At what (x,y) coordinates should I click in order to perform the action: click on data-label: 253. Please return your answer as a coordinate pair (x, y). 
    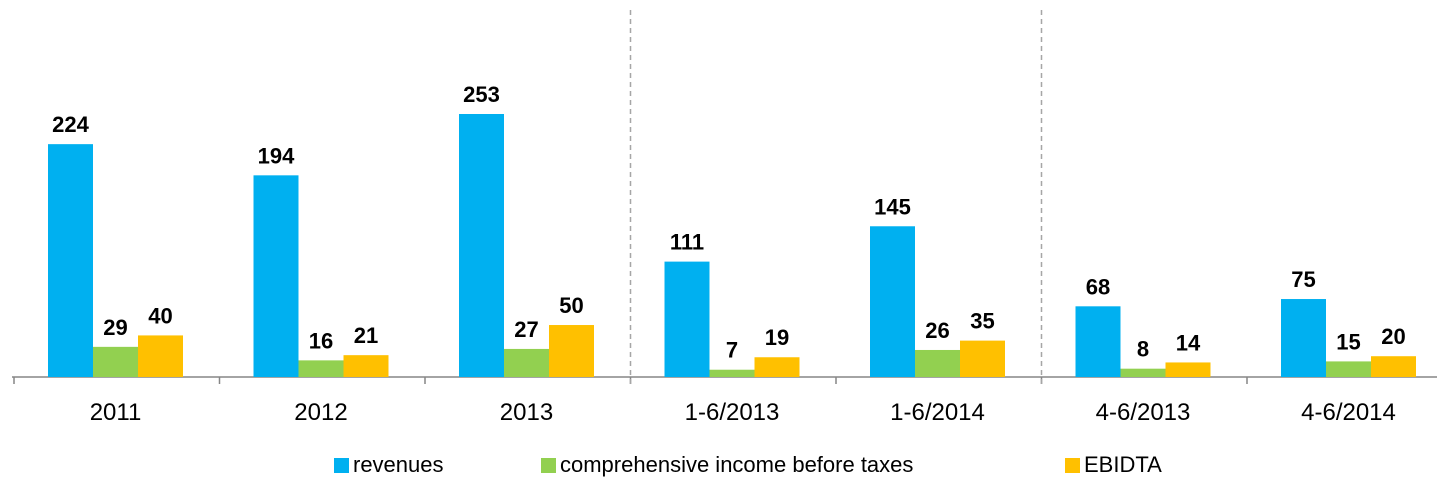
    Looking at the image, I should click on (481, 94).